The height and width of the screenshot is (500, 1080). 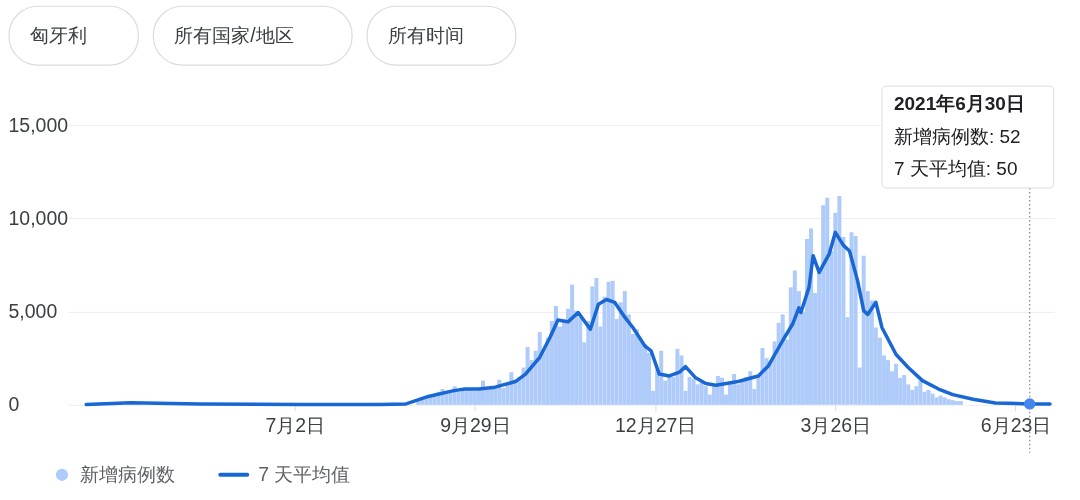 I want to click on y-tick-label: 0, so click(x=14, y=404).